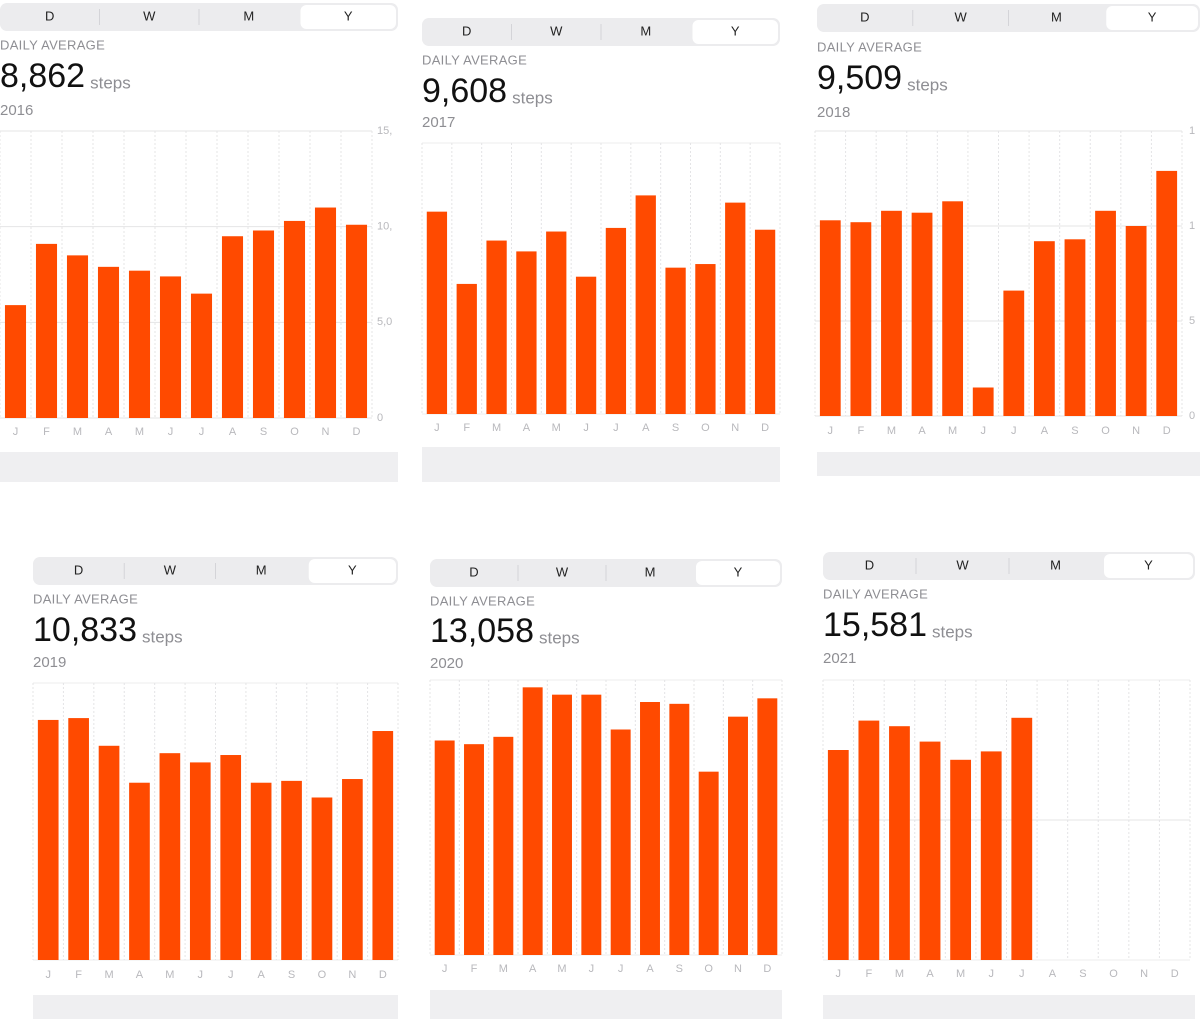 The width and height of the screenshot is (1200, 1019). What do you see at coordinates (384, 227) in the screenshot?
I see `y-tick-label: 10,` at bounding box center [384, 227].